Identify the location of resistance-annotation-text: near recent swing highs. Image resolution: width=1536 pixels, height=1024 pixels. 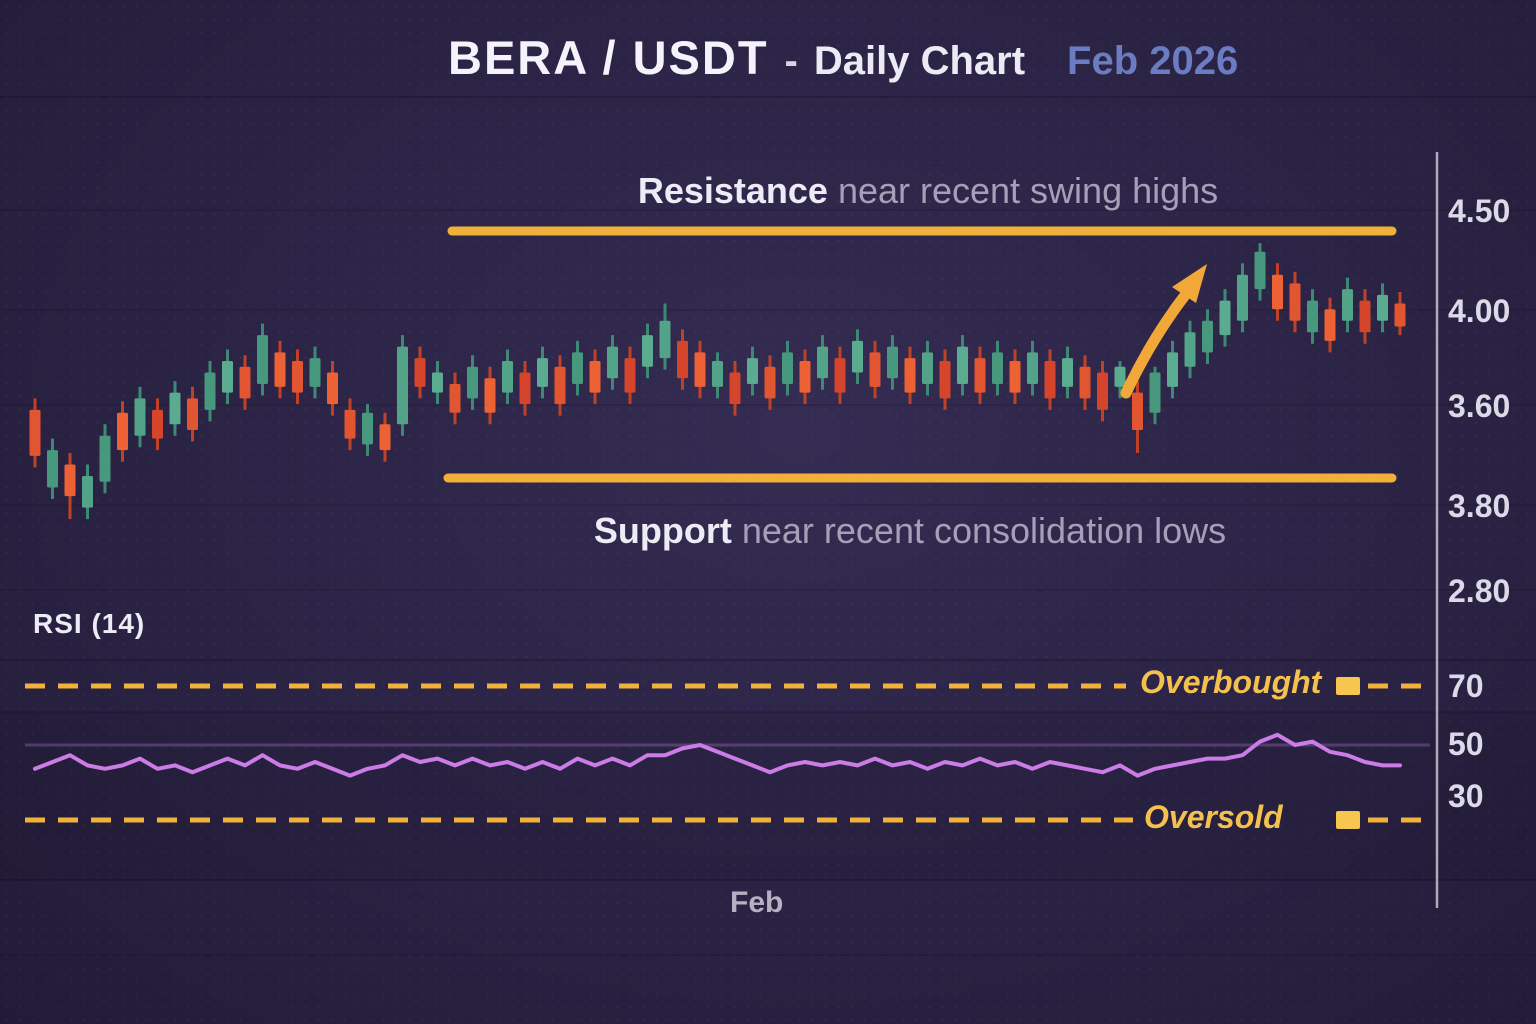
(1023, 190).